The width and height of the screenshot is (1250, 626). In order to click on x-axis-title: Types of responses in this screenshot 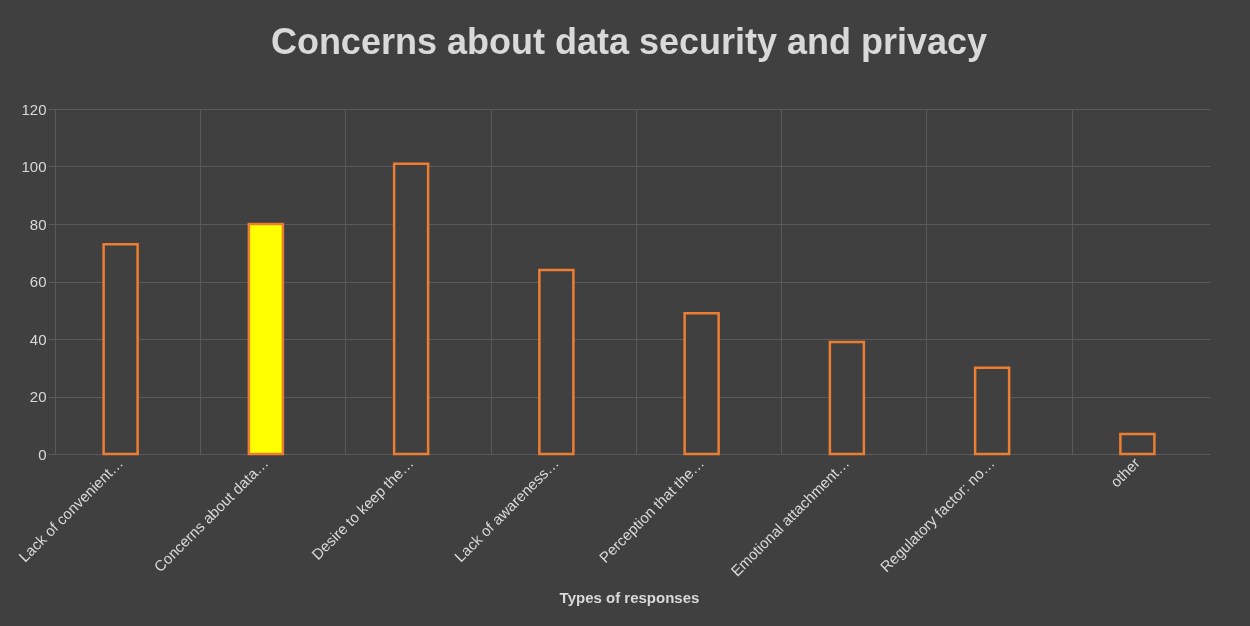, I will do `click(629, 598)`.